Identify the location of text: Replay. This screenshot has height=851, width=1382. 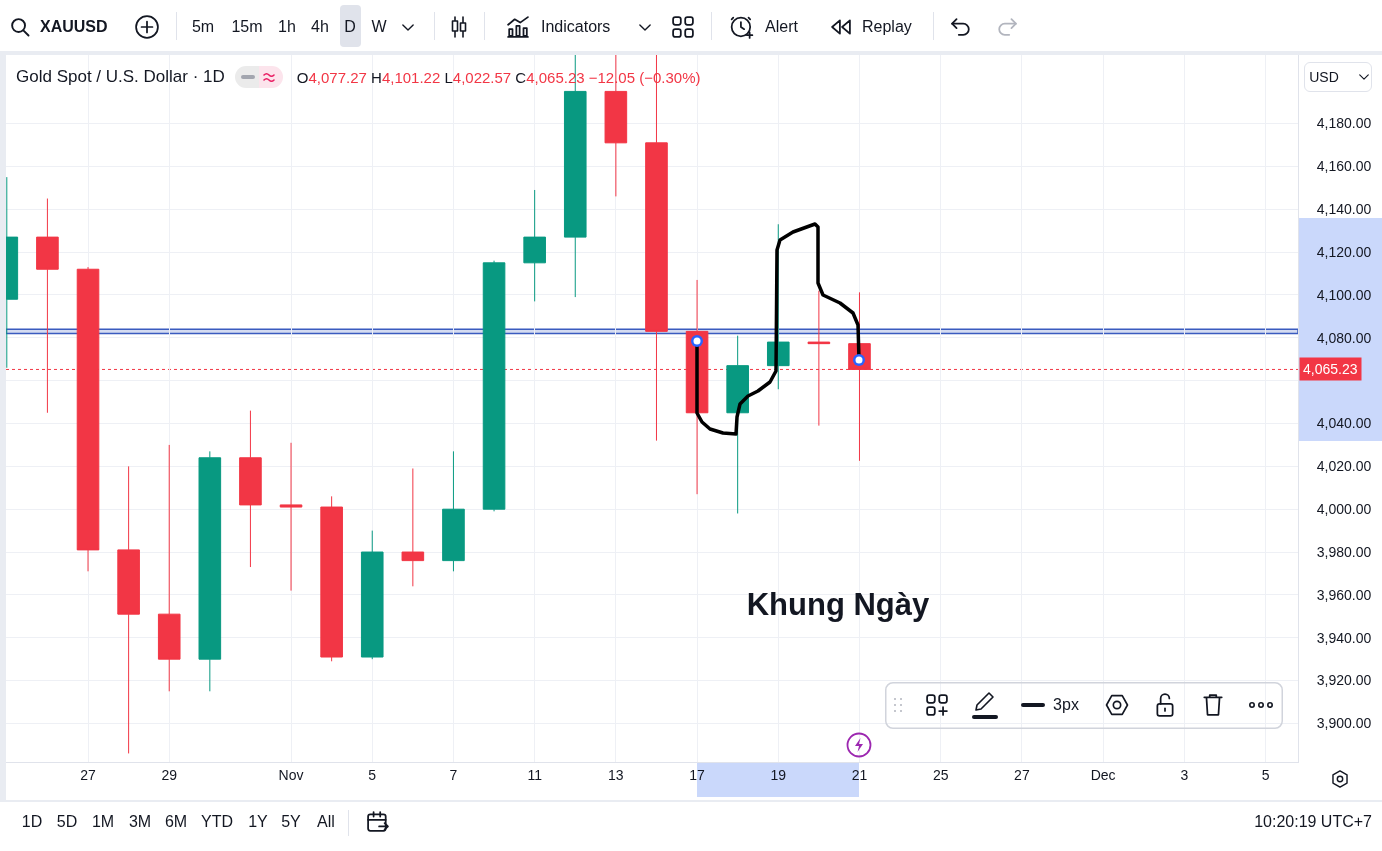
(887, 27).